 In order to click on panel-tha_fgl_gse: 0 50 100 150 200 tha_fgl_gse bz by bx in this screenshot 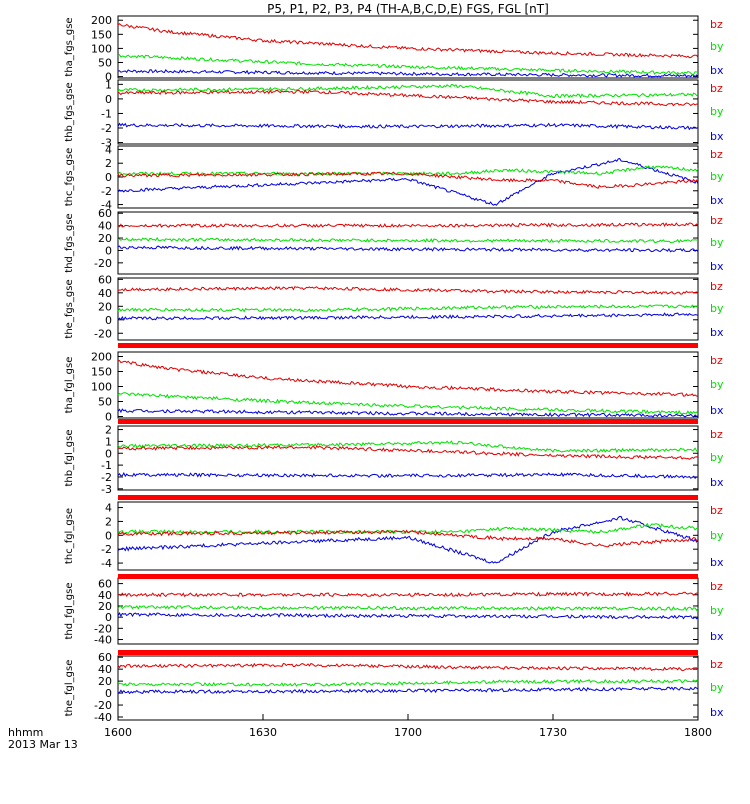, I will do `click(394, 387)`.